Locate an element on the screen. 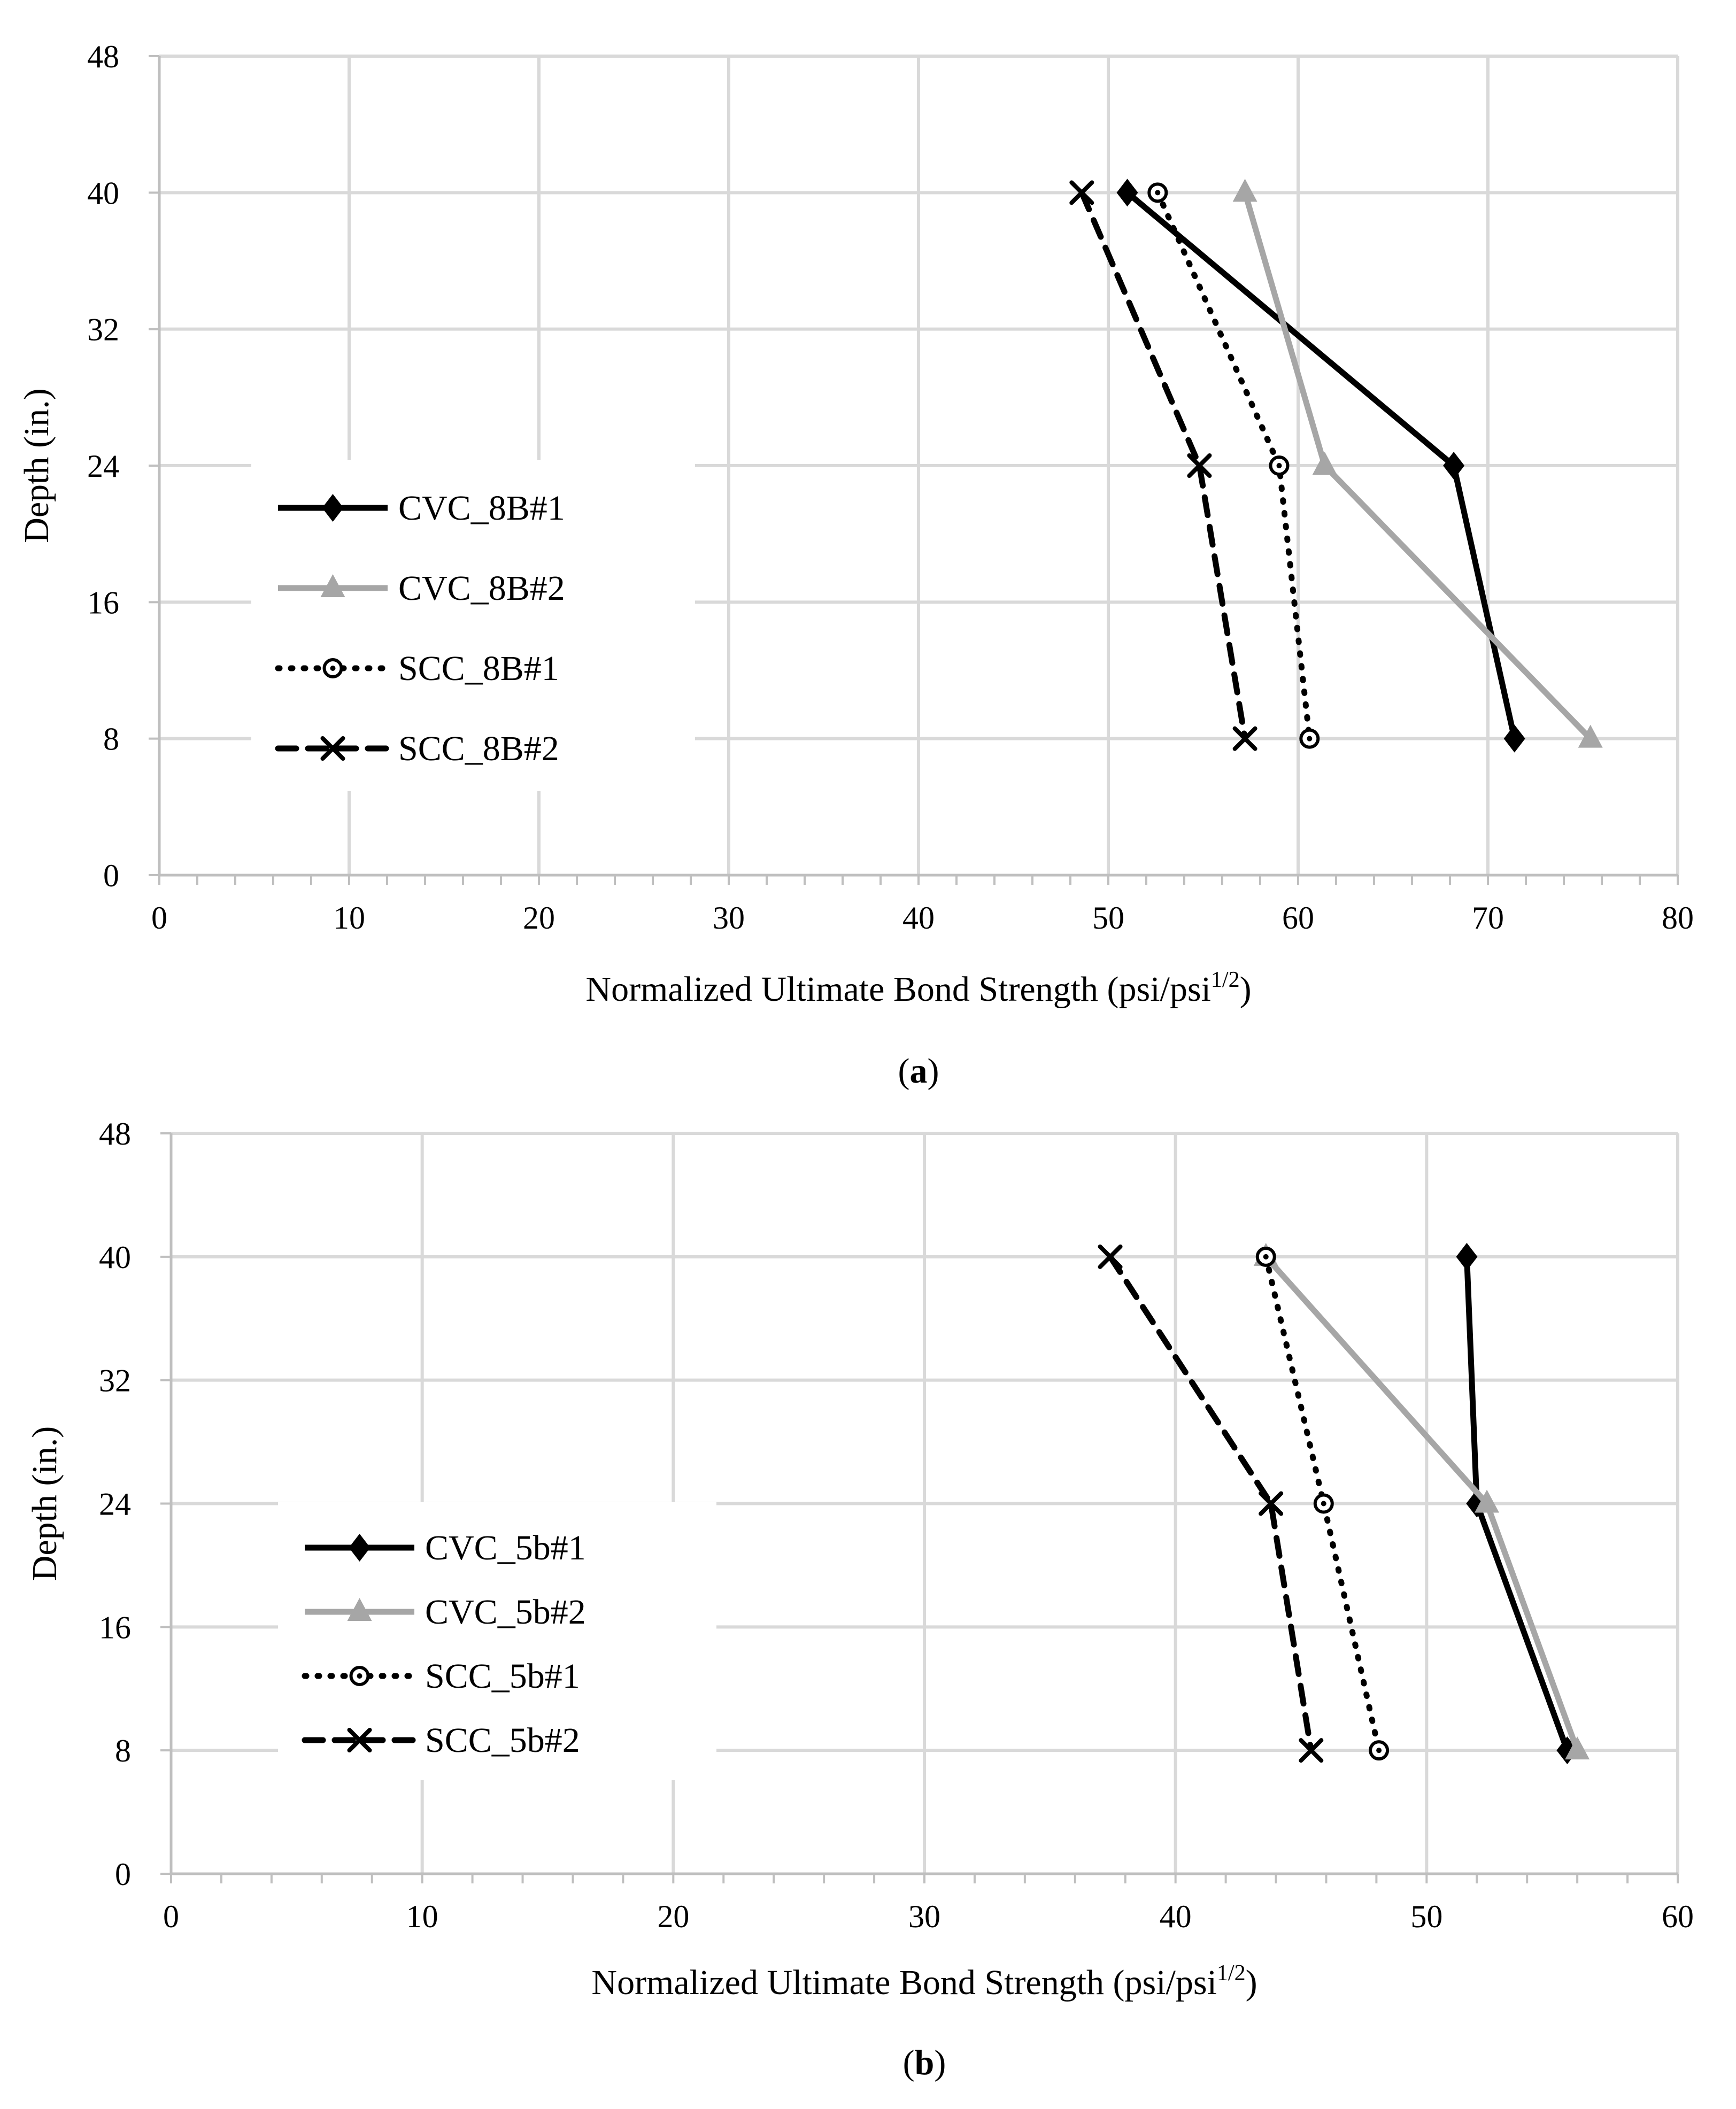  legend-entry: SCC_5b#2 is located at coordinates (441, 1741).